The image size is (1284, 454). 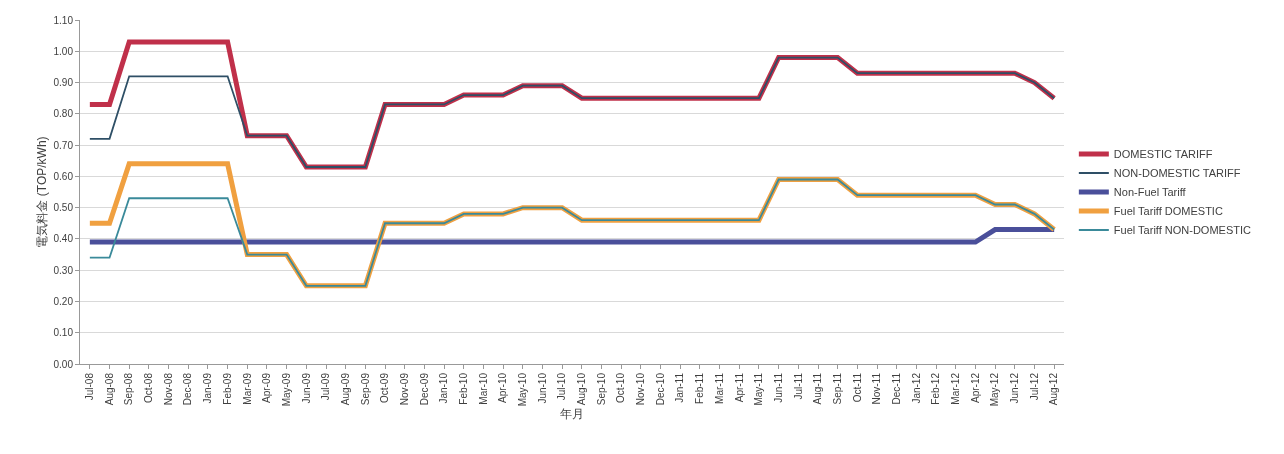 What do you see at coordinates (227, 388) in the screenshot?
I see `x-tick-label: Feb-09` at bounding box center [227, 388].